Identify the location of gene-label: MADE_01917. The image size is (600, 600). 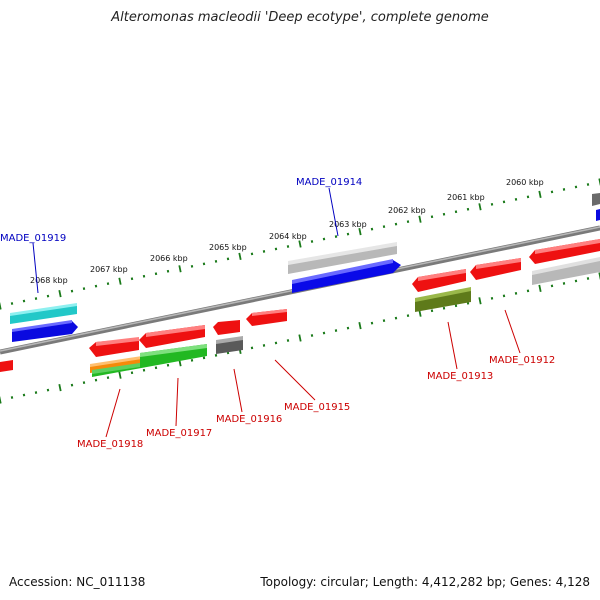
(179, 433).